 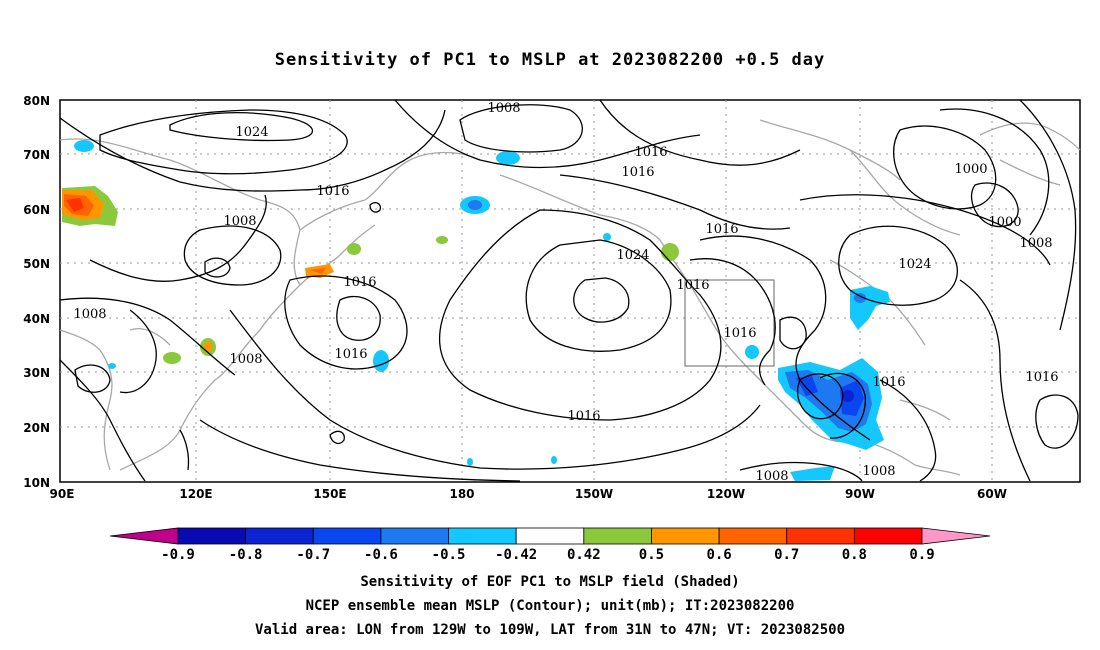 What do you see at coordinates (178, 555) in the screenshot?
I see `colorbar-tick-label: -0.9` at bounding box center [178, 555].